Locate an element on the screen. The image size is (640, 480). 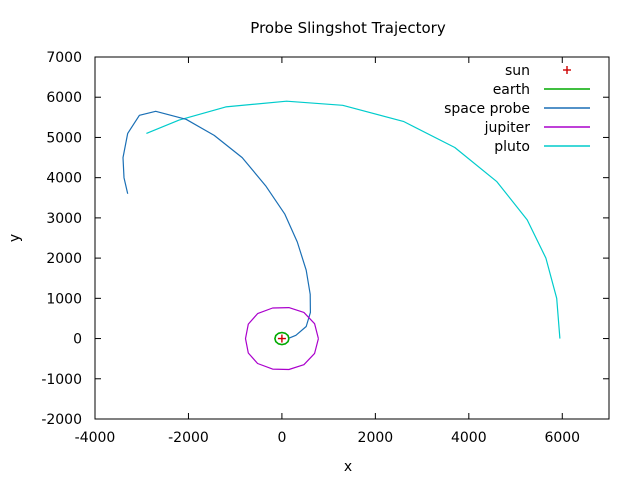
x-axis-label: x is located at coordinates (348, 467).